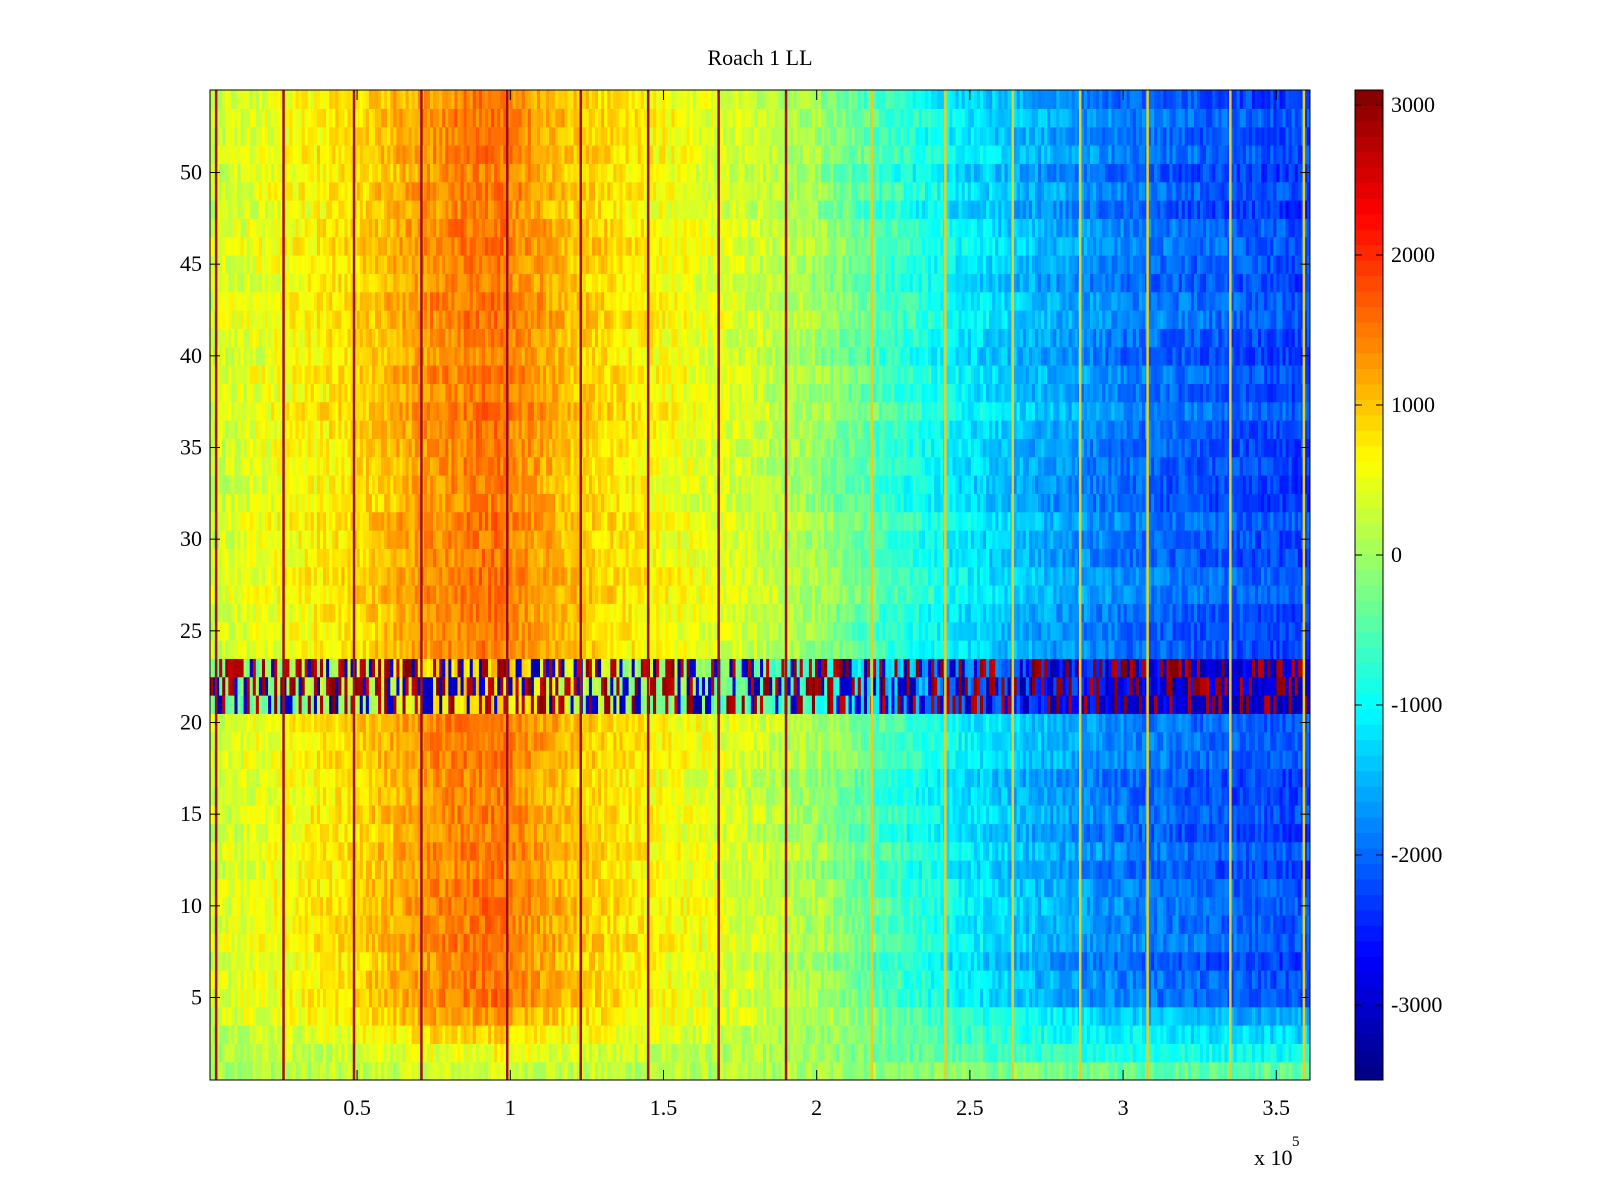  I want to click on chart-title: Roach 1 LL, so click(759, 57).